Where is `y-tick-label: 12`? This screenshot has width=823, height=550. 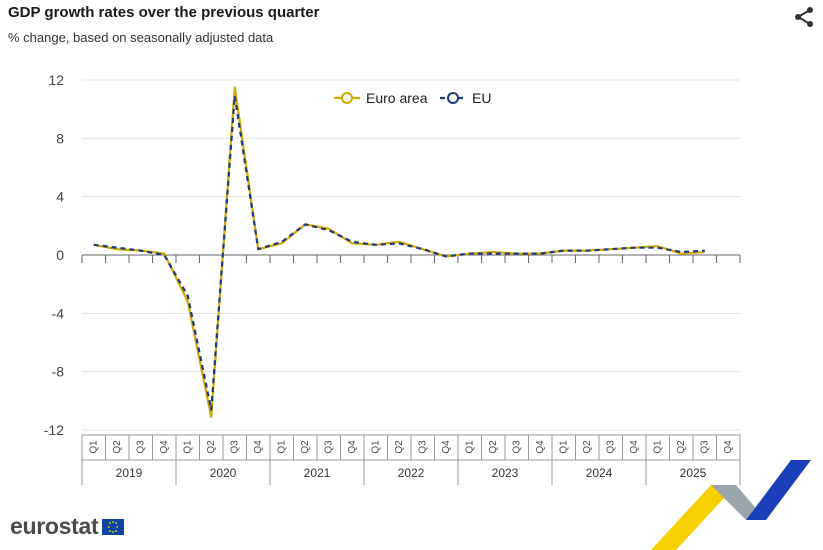 y-tick-label: 12 is located at coordinates (56, 80).